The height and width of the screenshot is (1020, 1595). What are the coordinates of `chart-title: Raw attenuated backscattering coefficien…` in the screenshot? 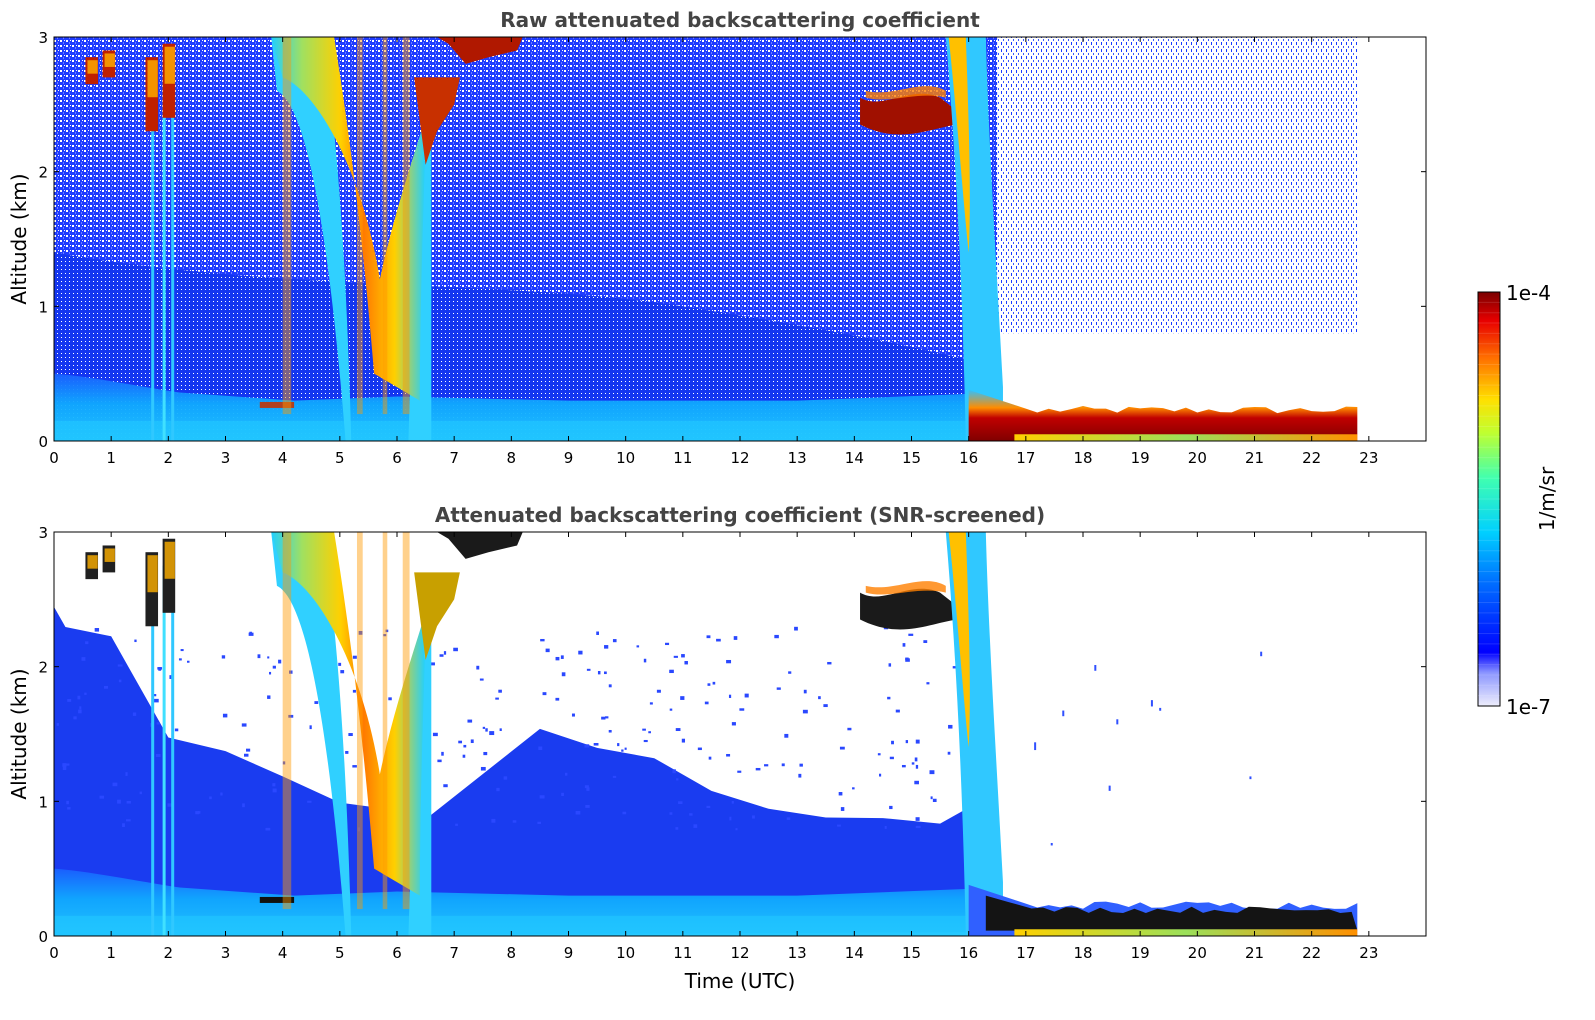 It's located at (740, 20).